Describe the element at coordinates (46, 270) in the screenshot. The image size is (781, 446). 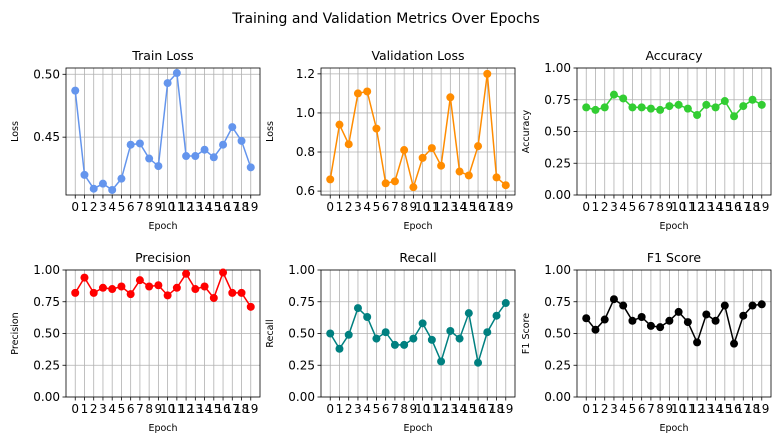
I see `y-tick-label: 1.00` at that location.